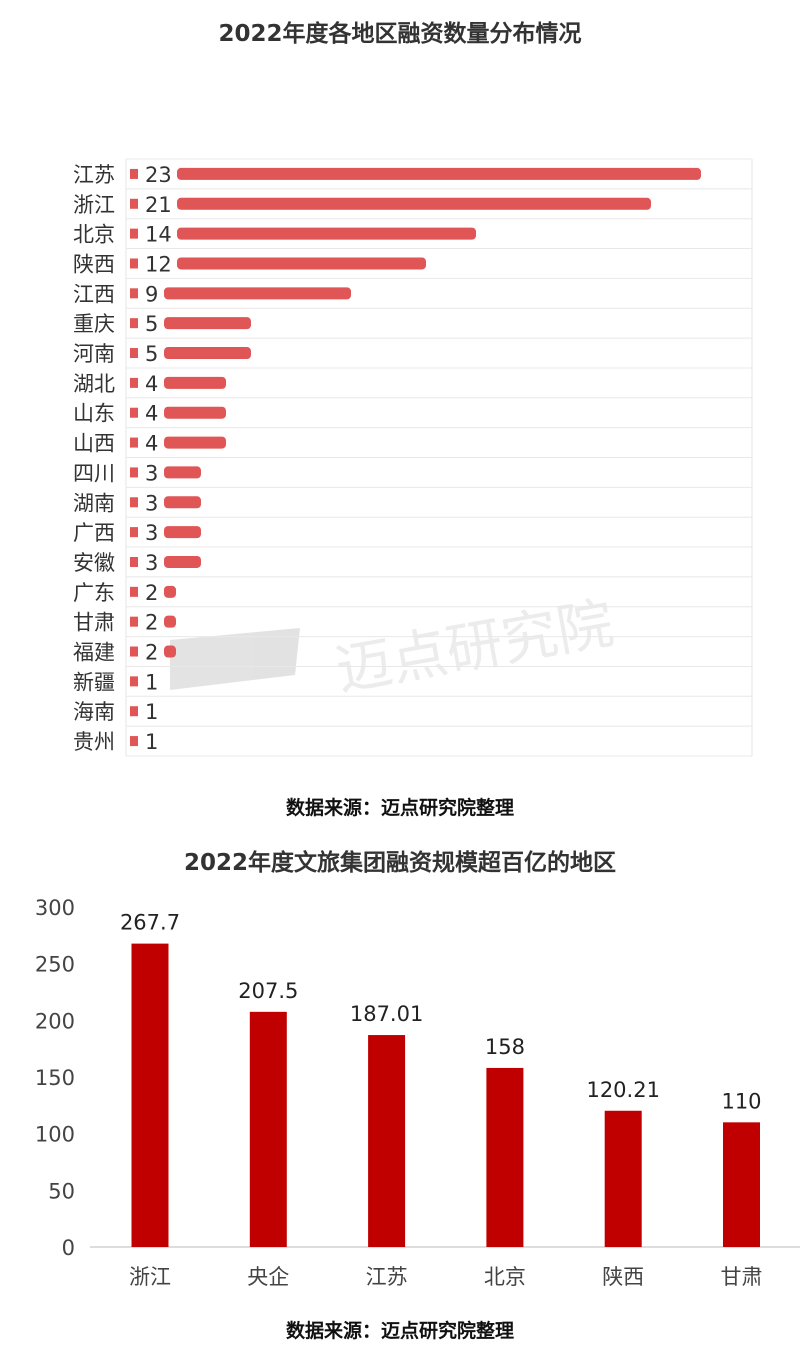 This screenshot has width=800, height=1352. Describe the element at coordinates (158, 235) in the screenshot. I see `data-label: 14` at that location.